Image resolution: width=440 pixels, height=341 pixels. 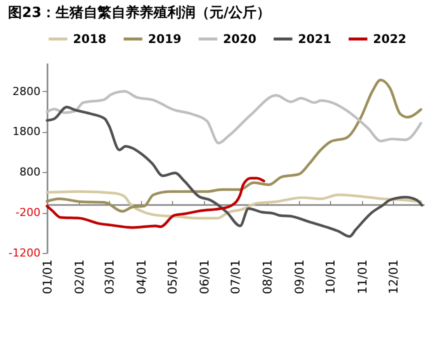 I want to click on chart-title: 图23：生猪自繁自养养殖利润（元/公斤）, so click(x=139, y=12).